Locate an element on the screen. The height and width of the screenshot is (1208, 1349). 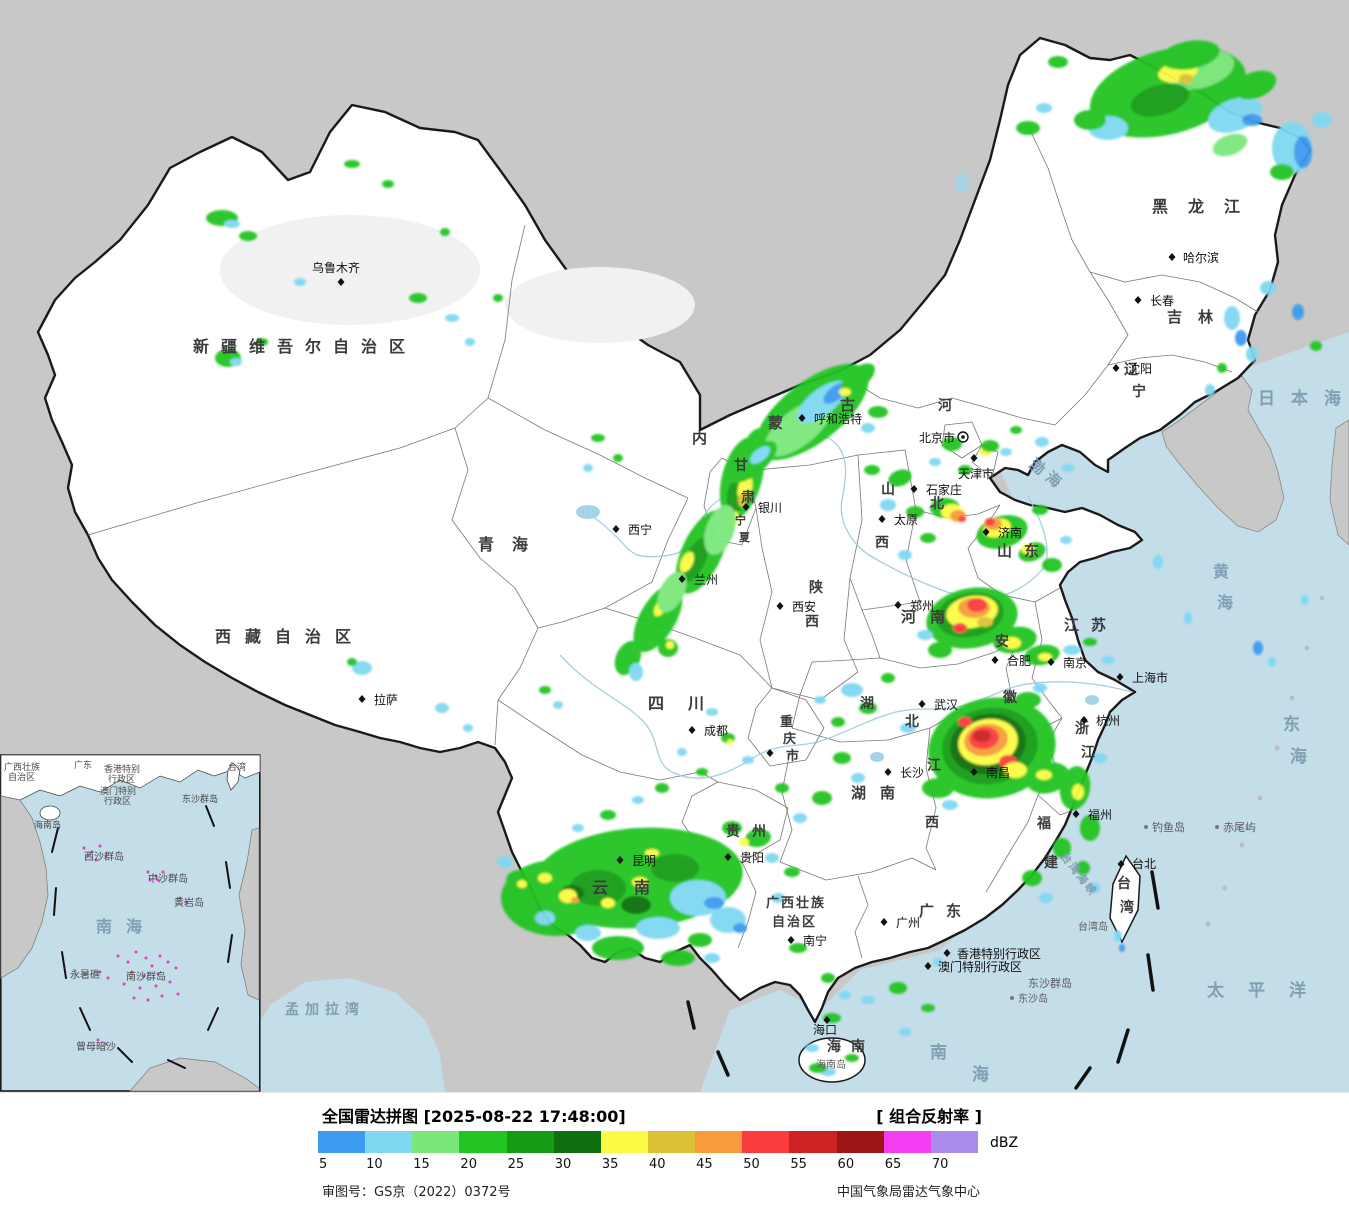
sea-label: 海 is located at coordinates (1225, 602).